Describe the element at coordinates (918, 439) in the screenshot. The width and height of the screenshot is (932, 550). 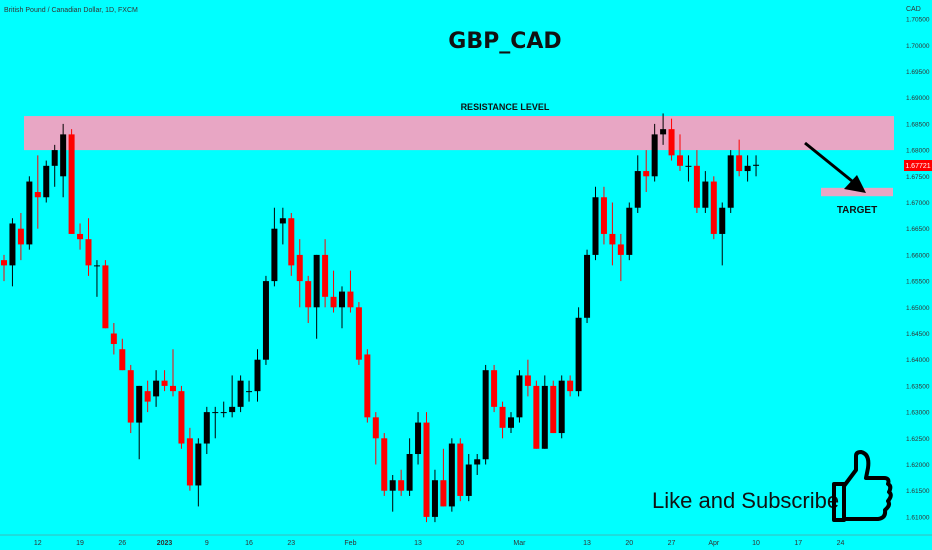
I see `y-tick-label: 1.62500` at that location.